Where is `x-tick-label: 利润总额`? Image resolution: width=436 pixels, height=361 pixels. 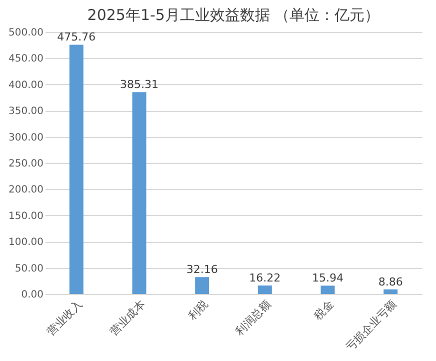 x-tick-label: 利润总额 is located at coordinates (253, 318).